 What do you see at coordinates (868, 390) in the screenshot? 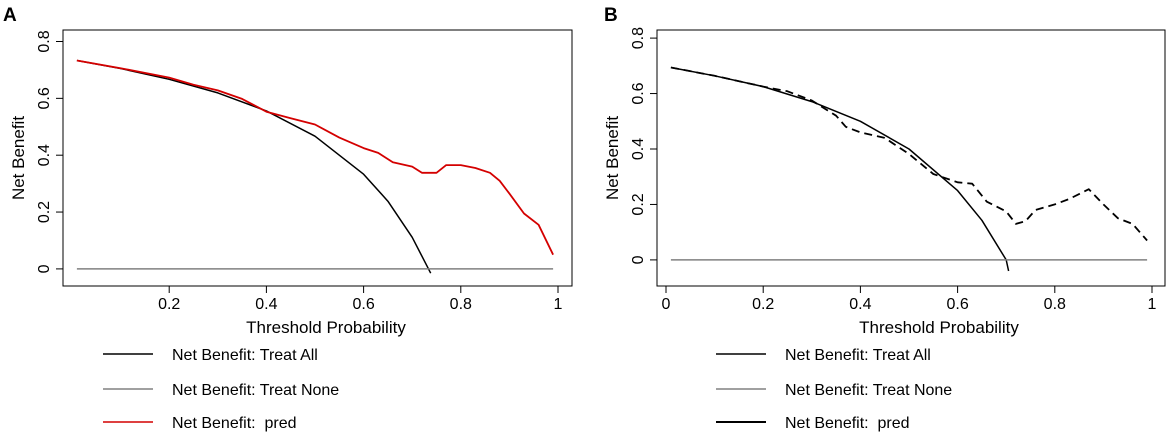
I see `panel-b-legend-treat-none-label: Net Benefit: Treat None` at bounding box center [868, 390].